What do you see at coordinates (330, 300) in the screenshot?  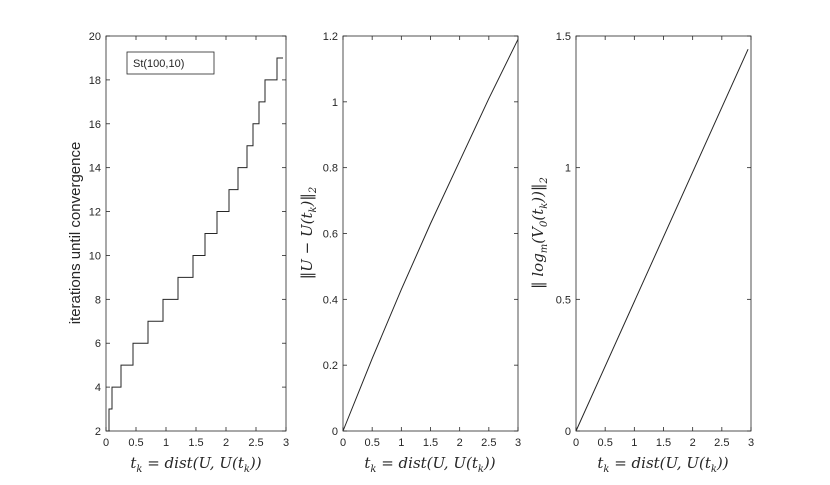 I see `y-tick-label: 0.4` at bounding box center [330, 300].